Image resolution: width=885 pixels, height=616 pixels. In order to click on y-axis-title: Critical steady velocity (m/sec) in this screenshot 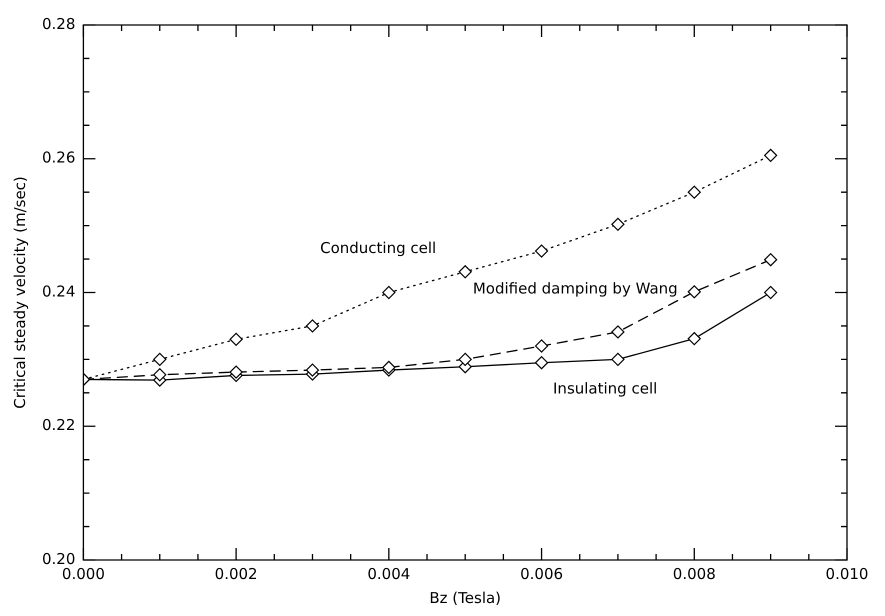, I will do `click(19, 292)`.